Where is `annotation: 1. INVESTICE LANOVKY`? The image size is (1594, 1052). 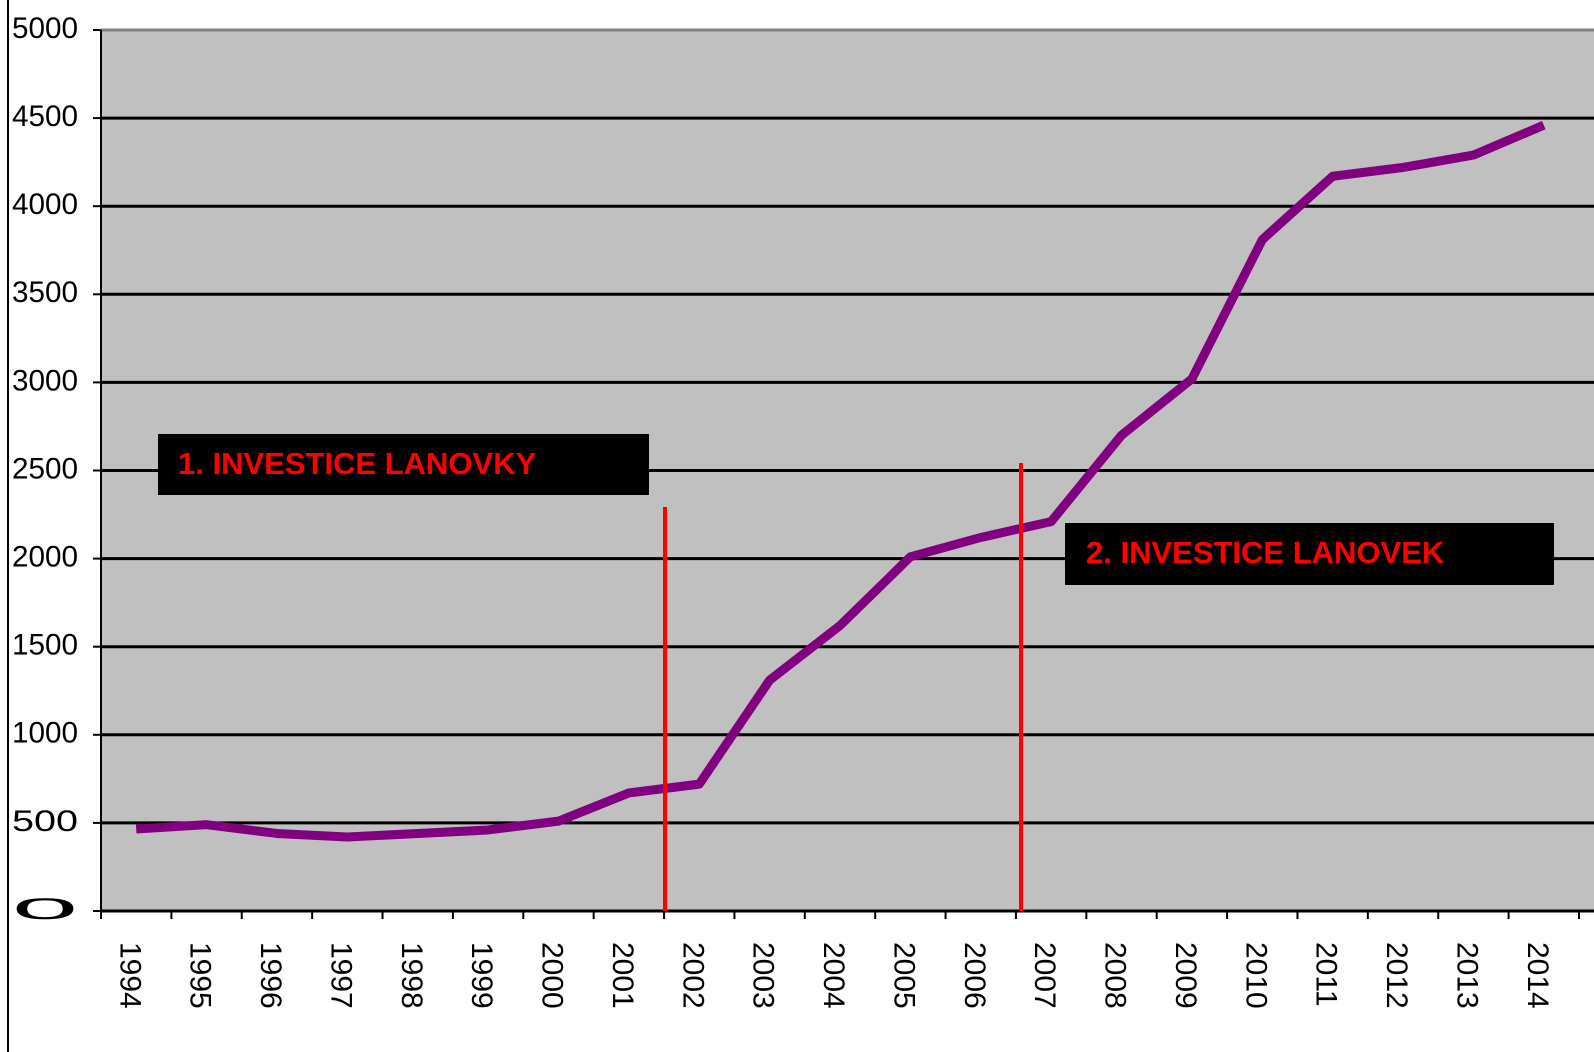
annotation: 1. INVESTICE LANOVKY is located at coordinates (357, 463).